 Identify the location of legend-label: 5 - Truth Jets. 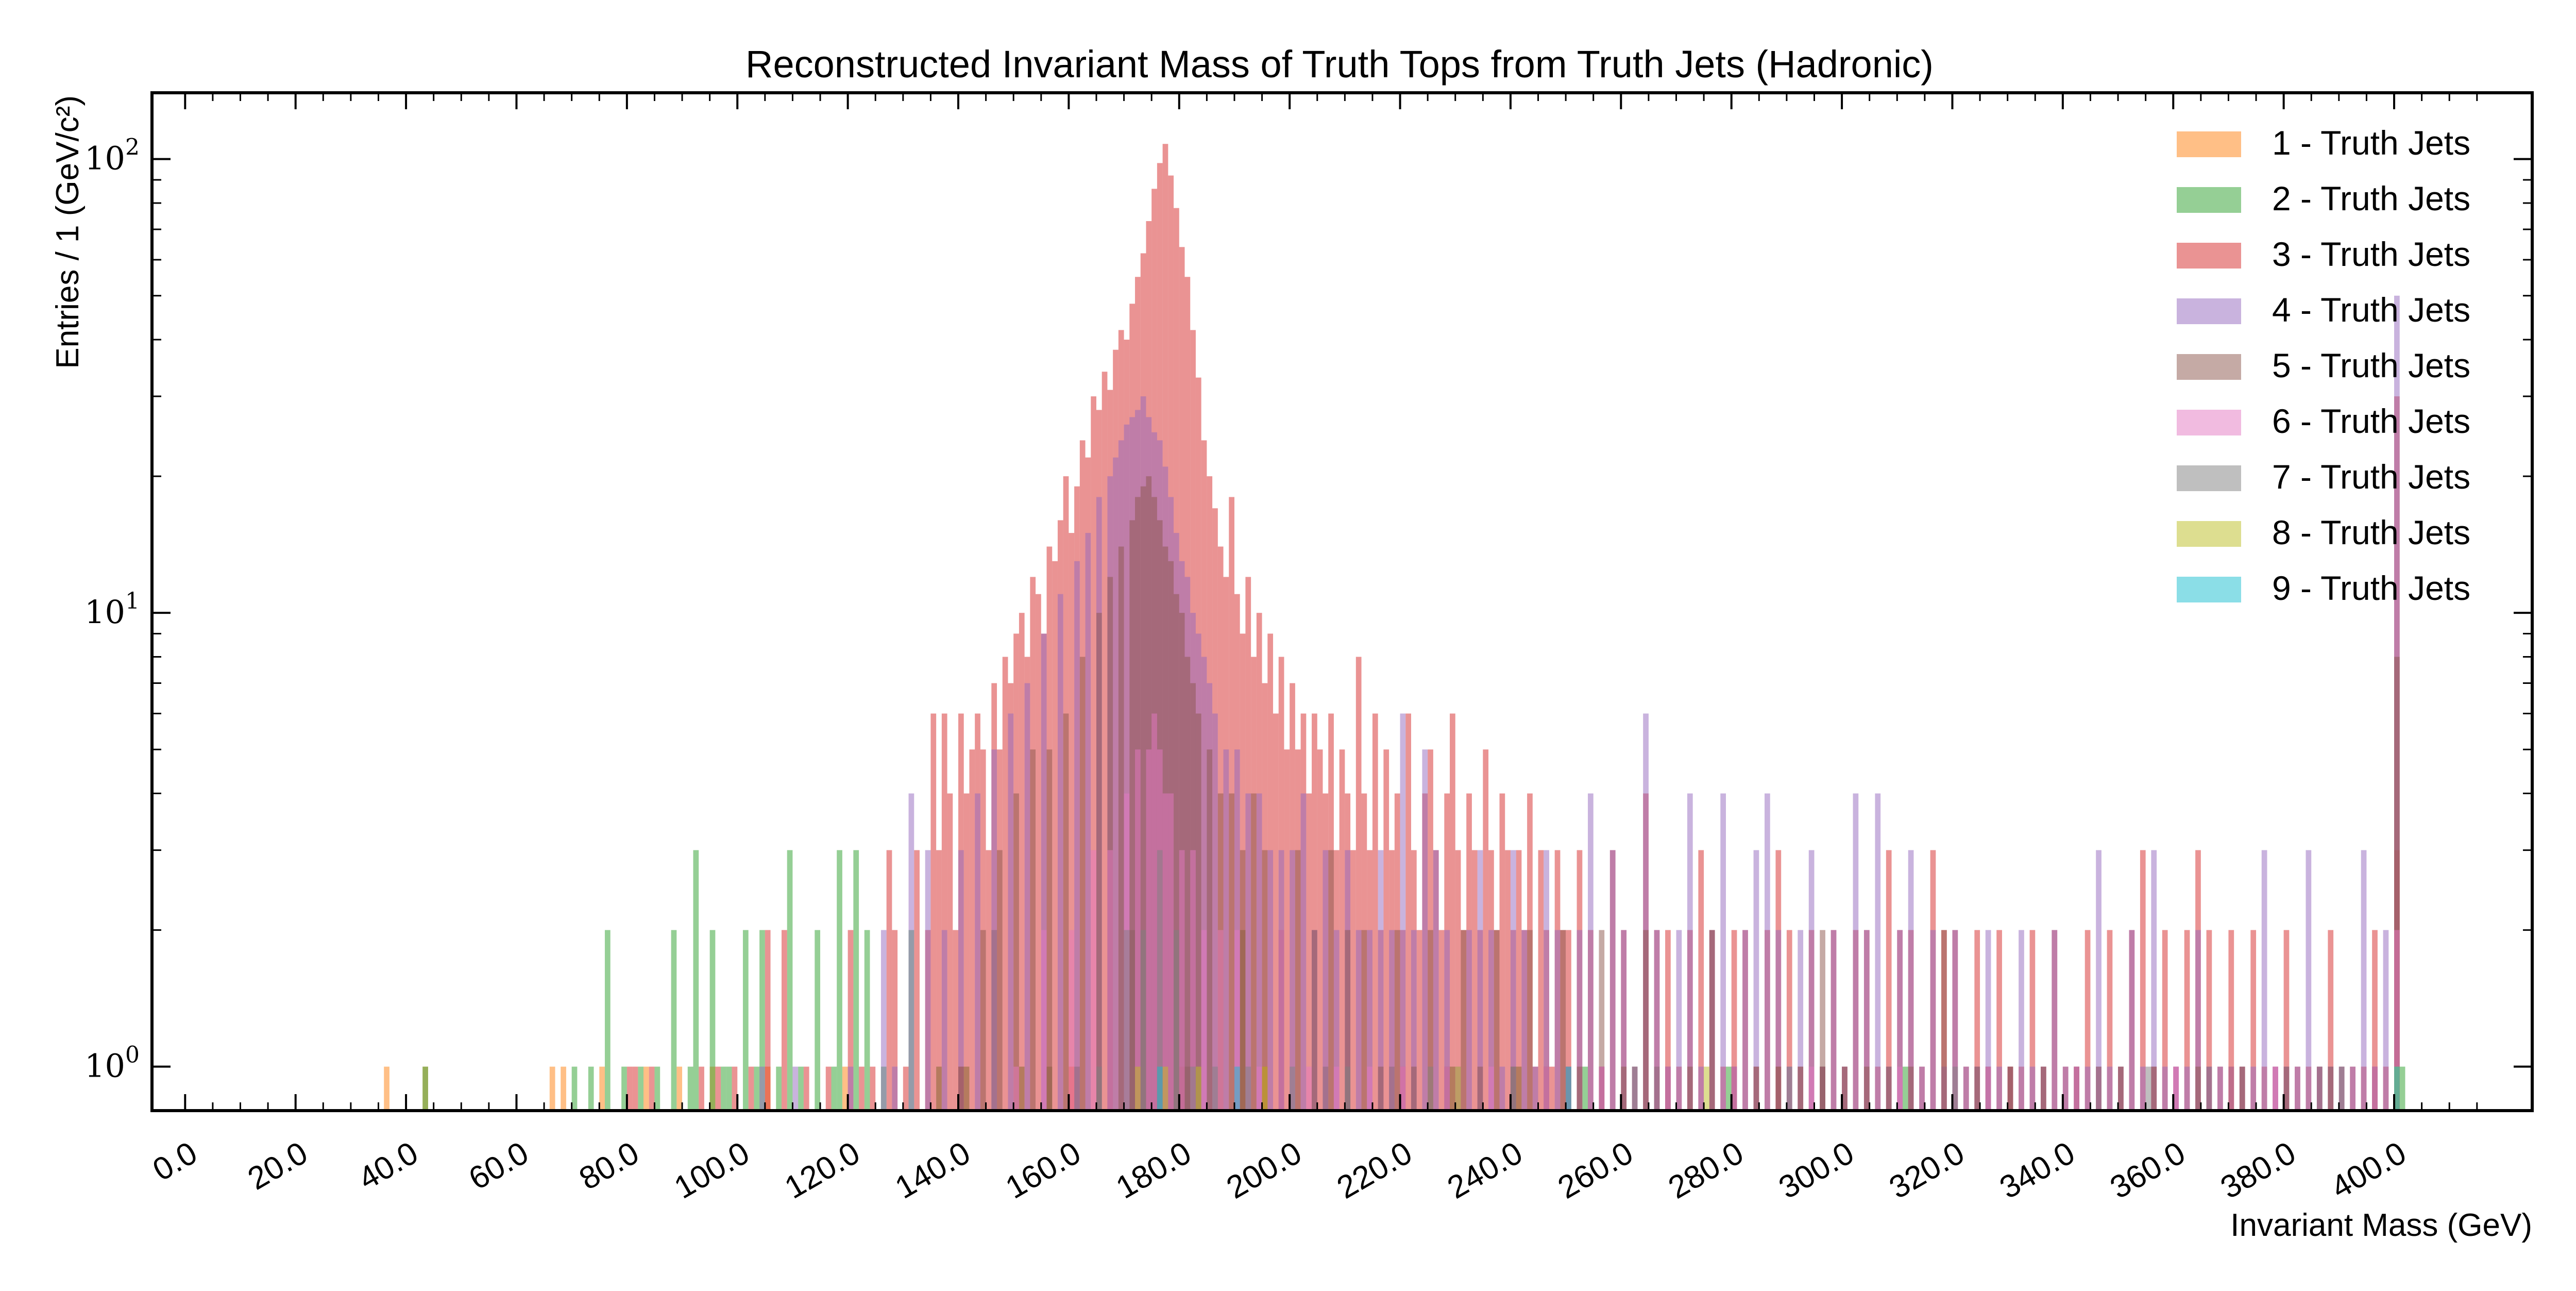
(2371, 365).